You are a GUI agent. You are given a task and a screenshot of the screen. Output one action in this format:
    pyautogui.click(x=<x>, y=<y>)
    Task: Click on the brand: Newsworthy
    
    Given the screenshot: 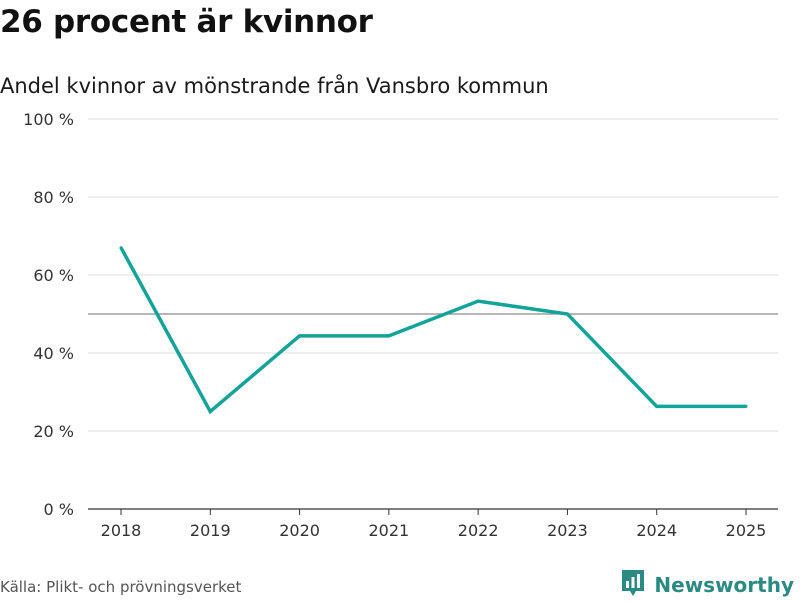 What is the action you would take?
    pyautogui.click(x=707, y=585)
    